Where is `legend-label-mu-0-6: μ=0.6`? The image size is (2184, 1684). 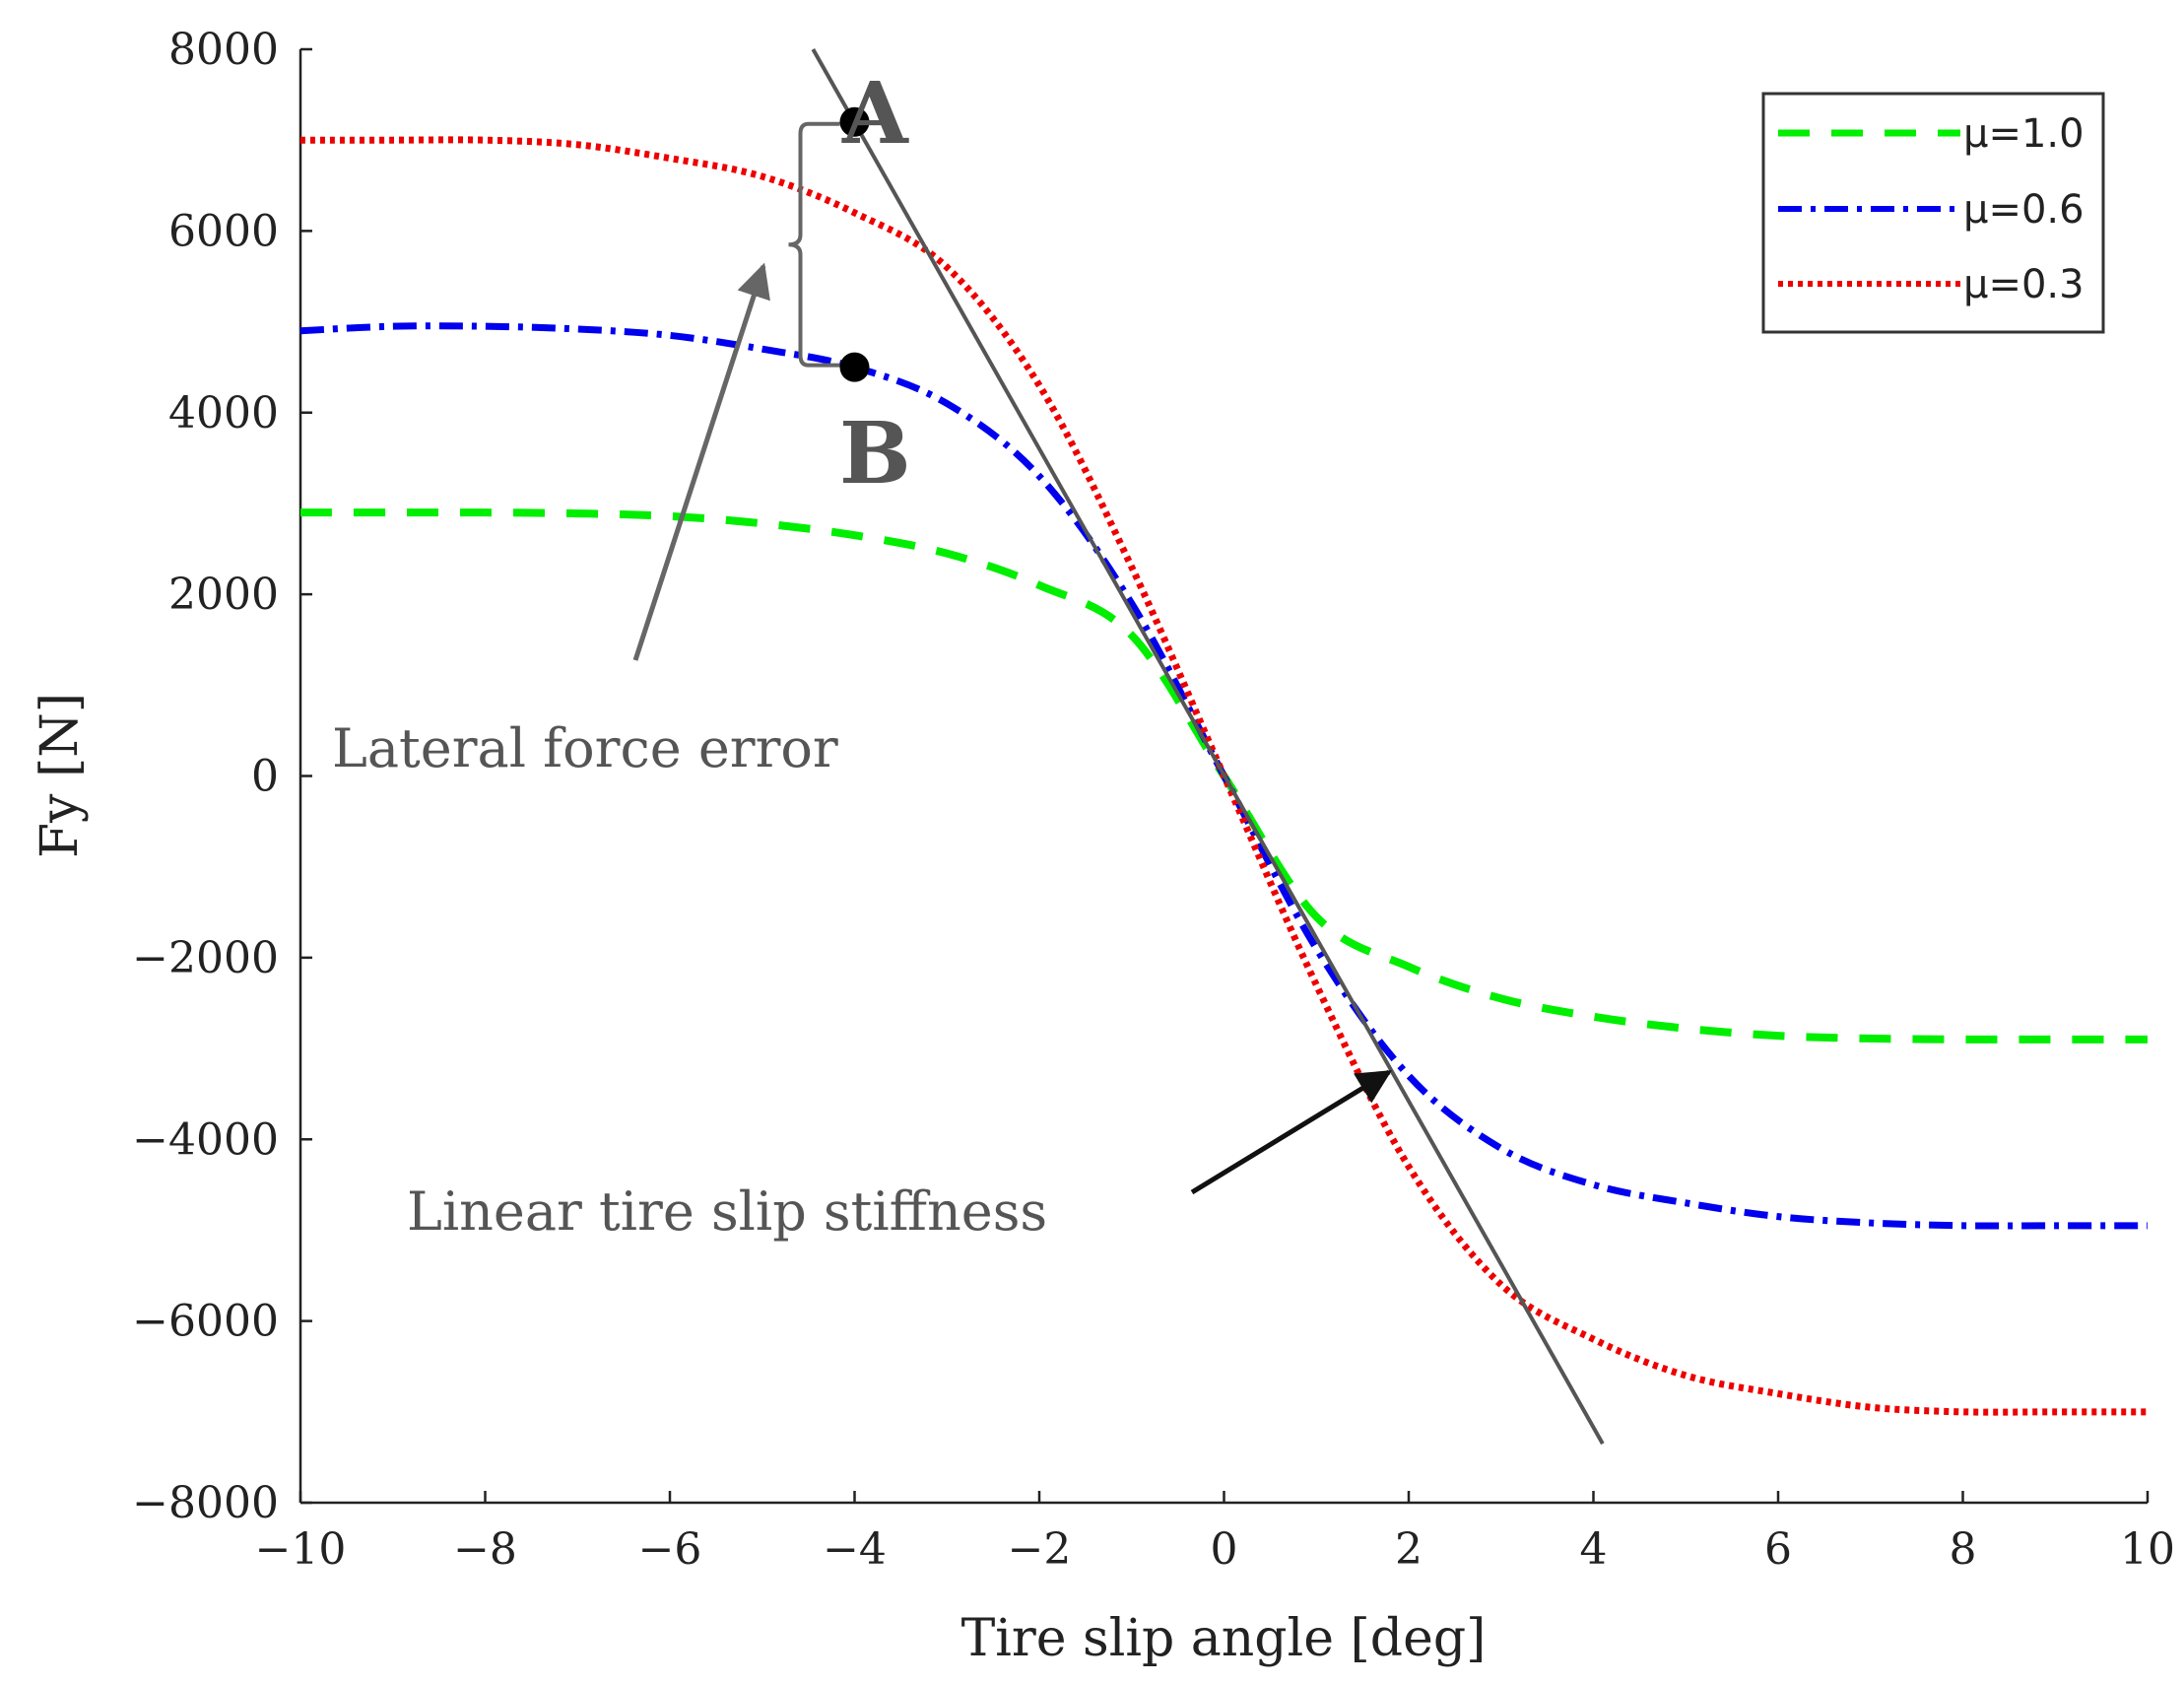 legend-label-mu-0-6: μ=0.6 is located at coordinates (2024, 210).